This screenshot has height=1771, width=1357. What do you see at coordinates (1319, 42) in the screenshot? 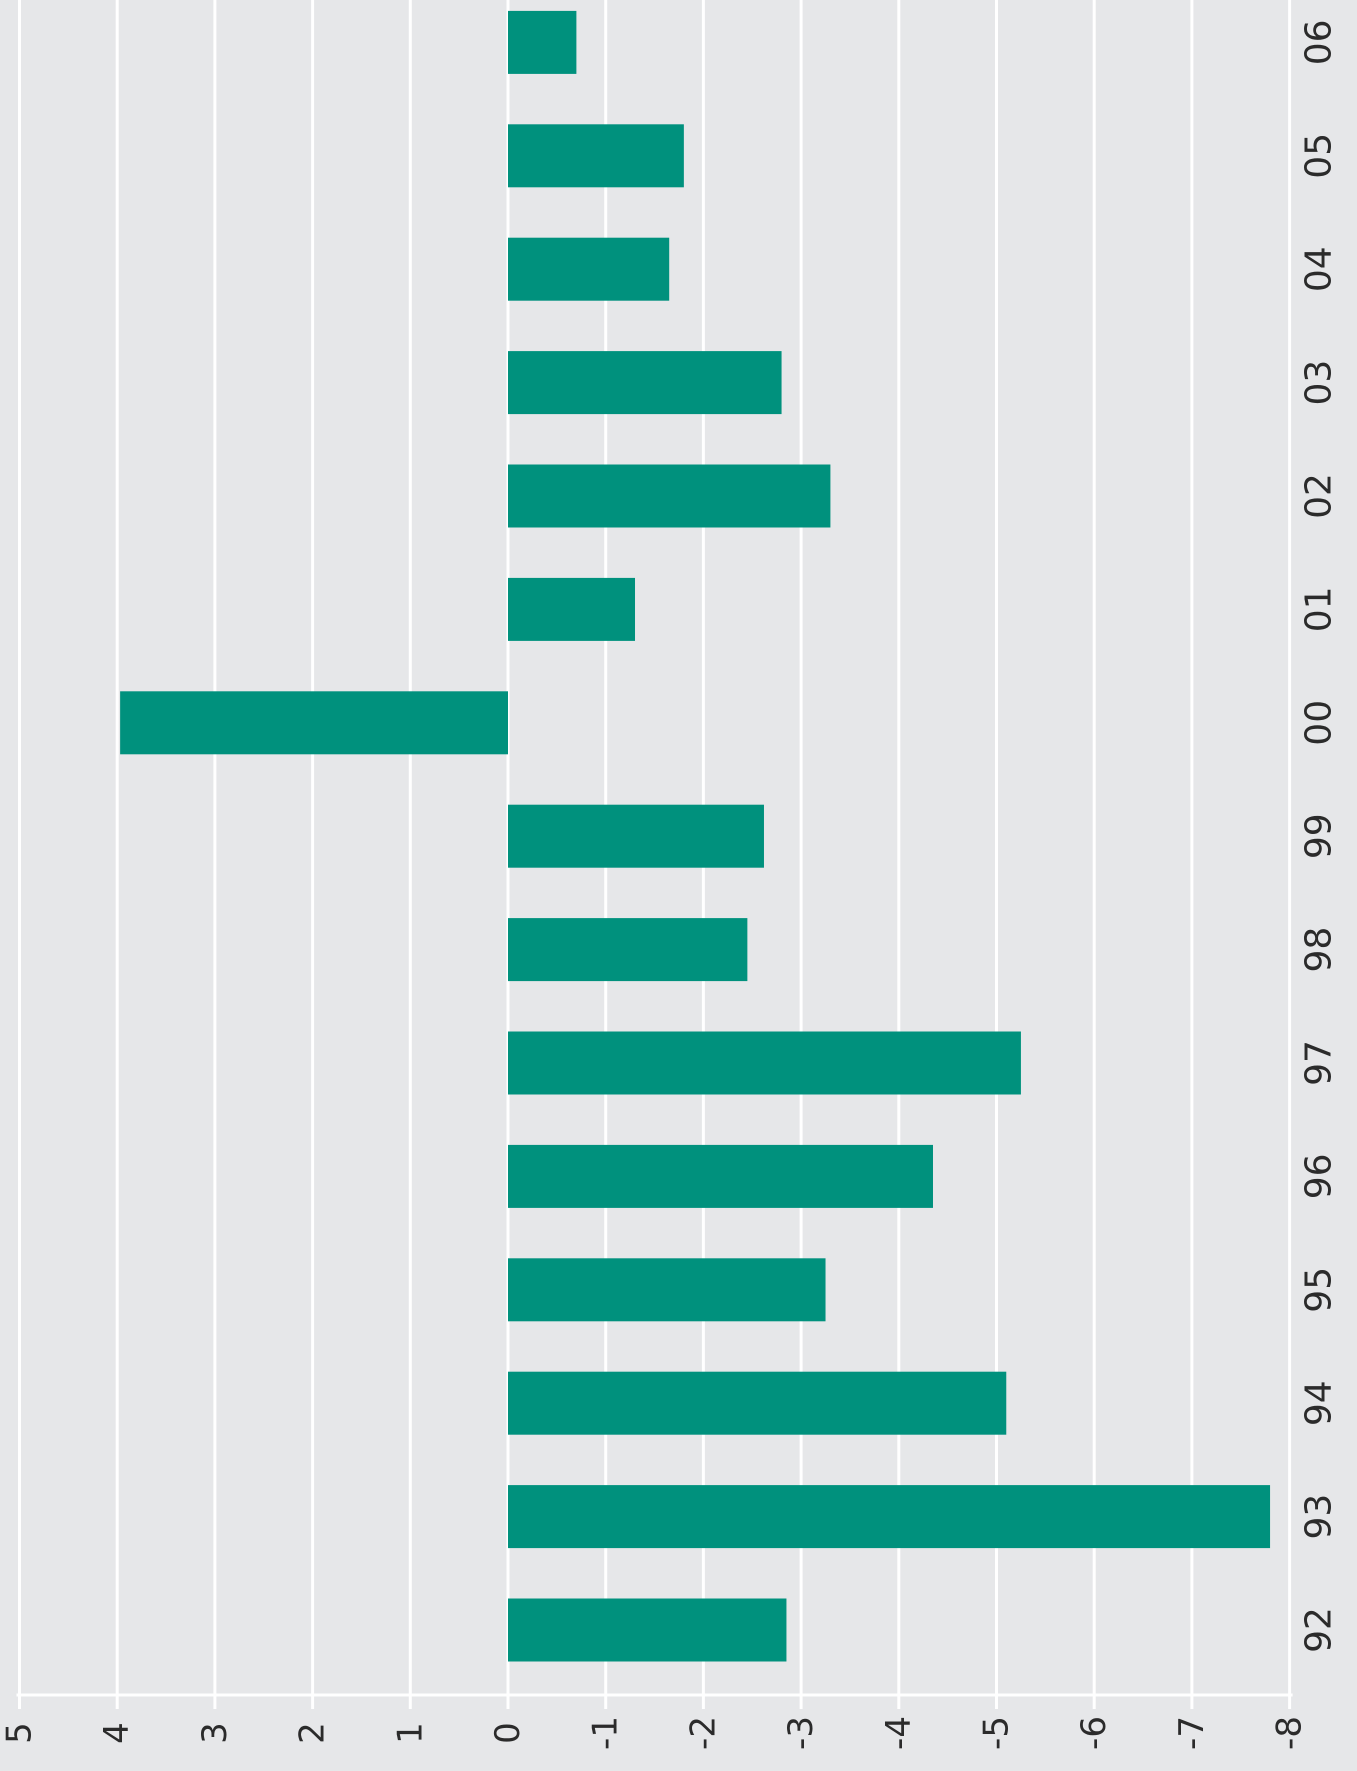
I see `category-tick-label: 06` at bounding box center [1319, 42].